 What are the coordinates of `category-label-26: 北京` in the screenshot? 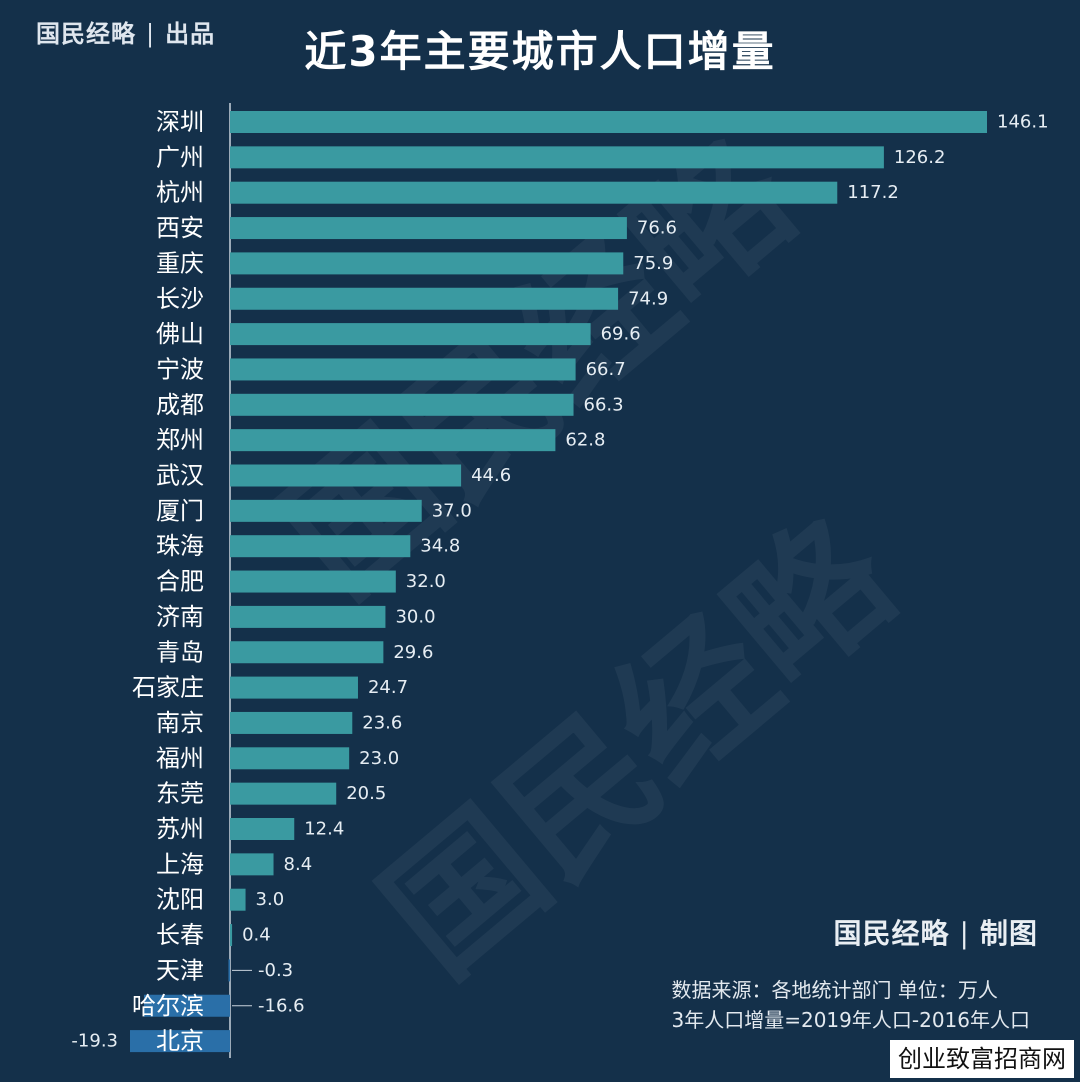 It's located at (180, 1041).